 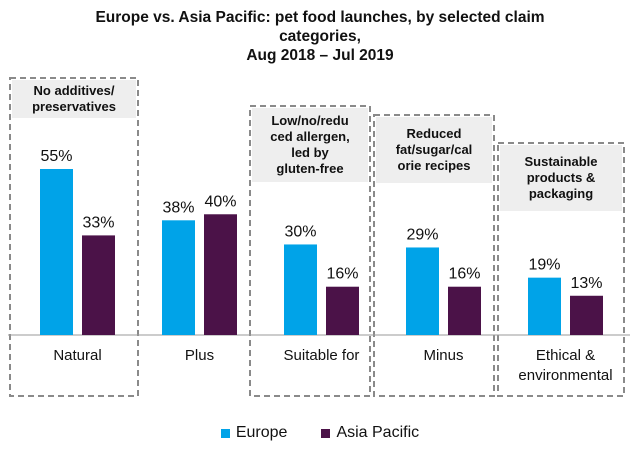 What do you see at coordinates (56, 156) in the screenshot?
I see `value-label-europe-0: 55%` at bounding box center [56, 156].